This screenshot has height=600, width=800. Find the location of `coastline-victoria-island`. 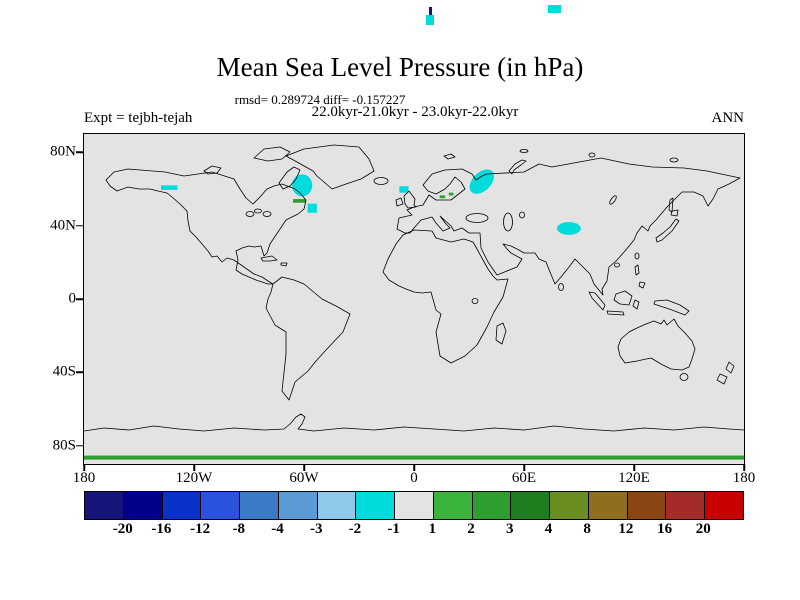

coastline-victoria-island is located at coordinates (212, 170).